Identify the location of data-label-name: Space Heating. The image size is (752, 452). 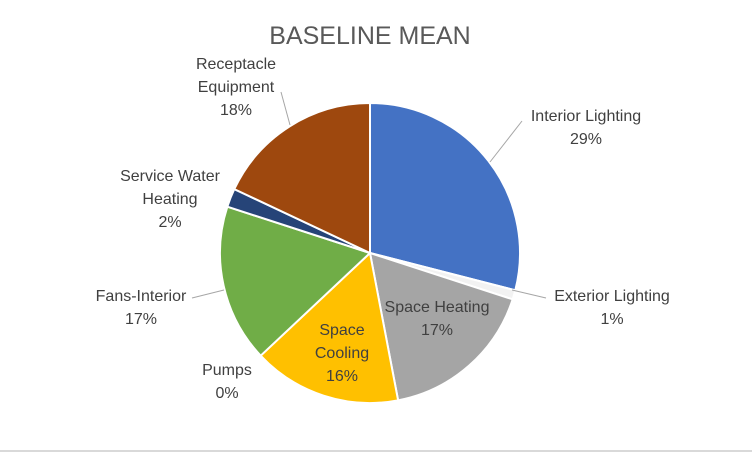
(437, 307).